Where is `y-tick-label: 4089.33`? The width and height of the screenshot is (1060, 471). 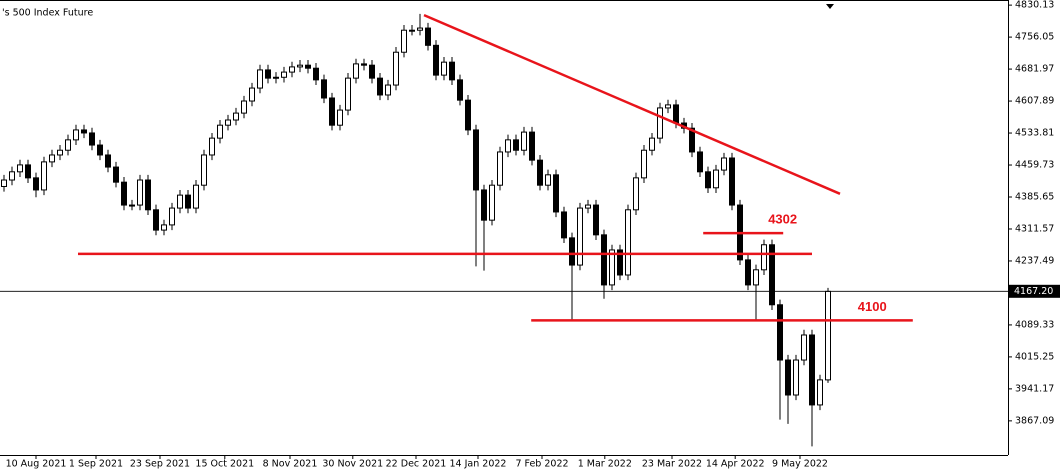 y-tick-label: 4089.33 is located at coordinates (1034, 324).